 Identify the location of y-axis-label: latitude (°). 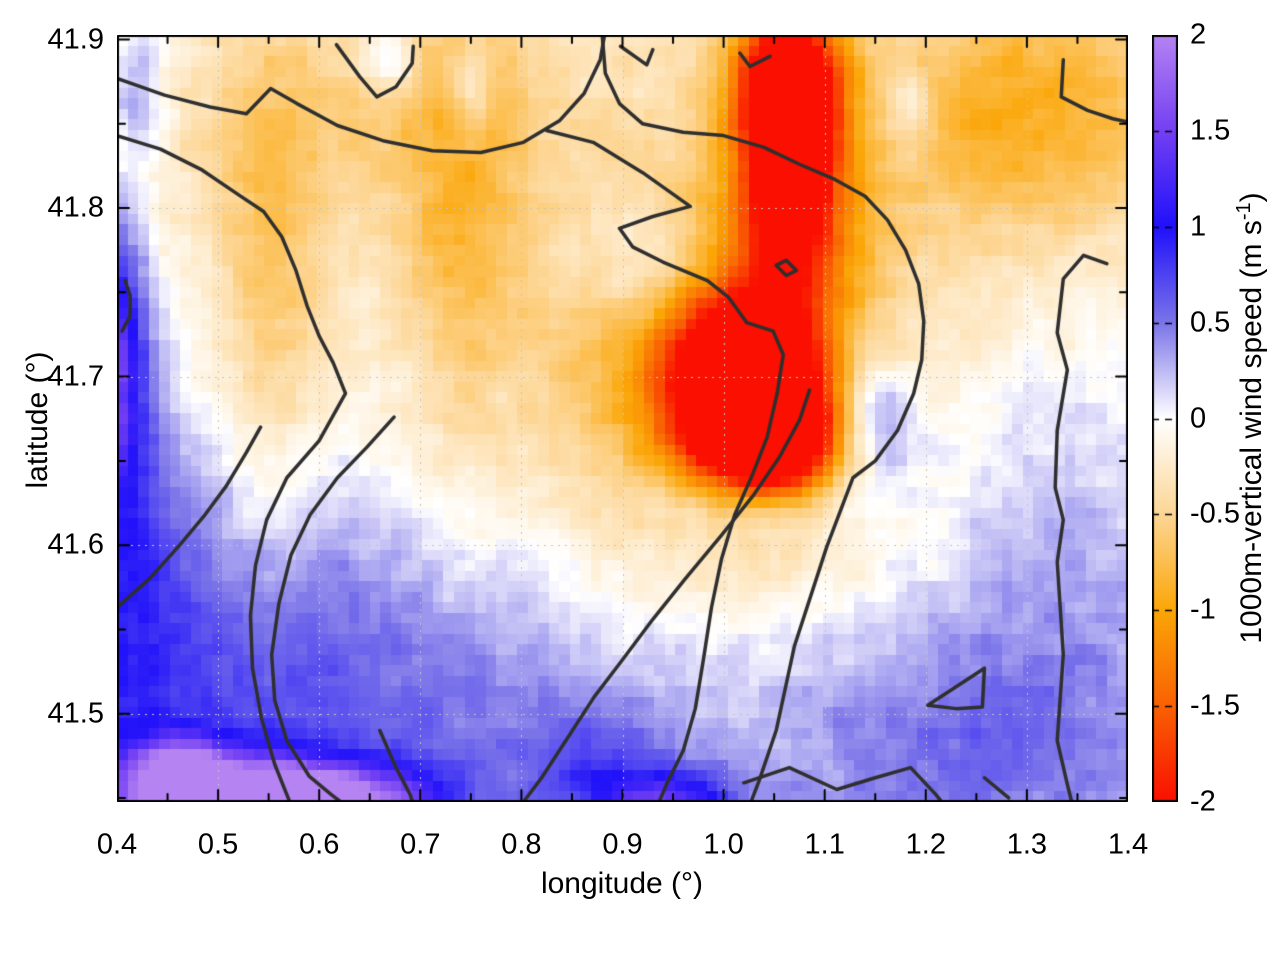
(37, 420).